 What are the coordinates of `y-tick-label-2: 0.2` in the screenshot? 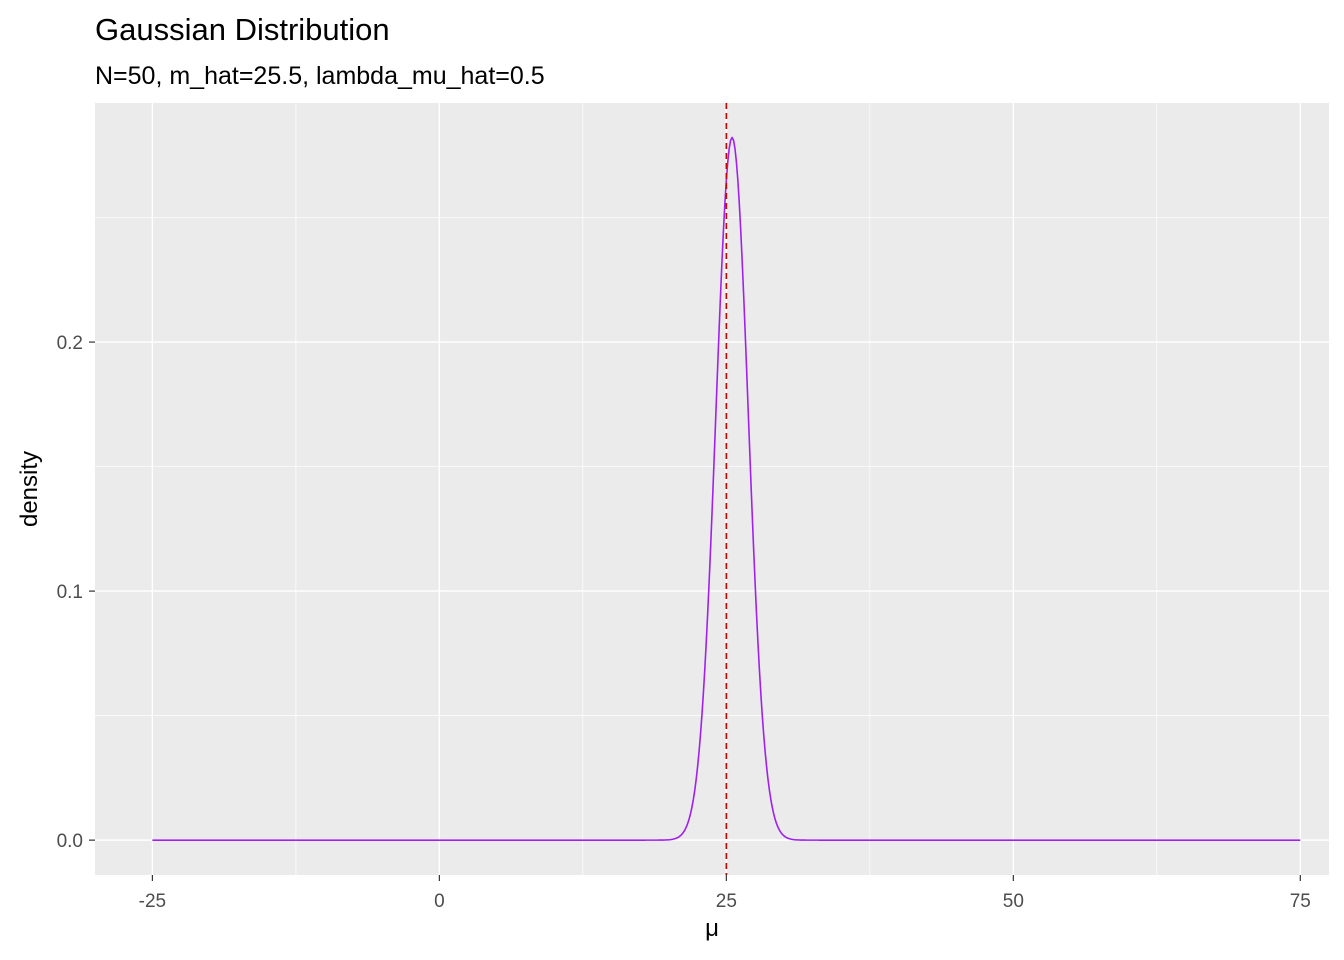 It's located at (70, 343).